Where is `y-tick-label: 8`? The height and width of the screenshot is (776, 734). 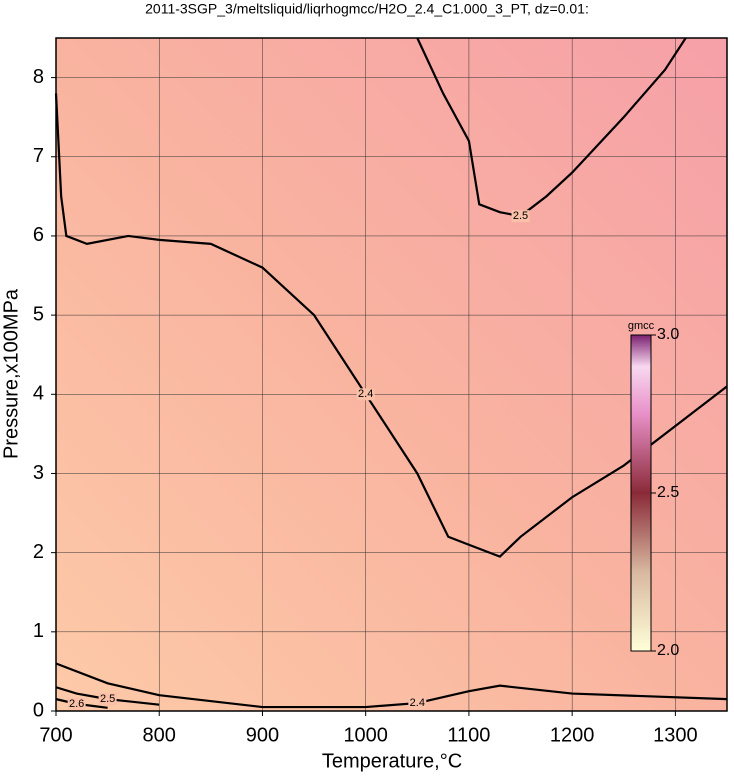 y-tick-label: 8 is located at coordinates (38, 77).